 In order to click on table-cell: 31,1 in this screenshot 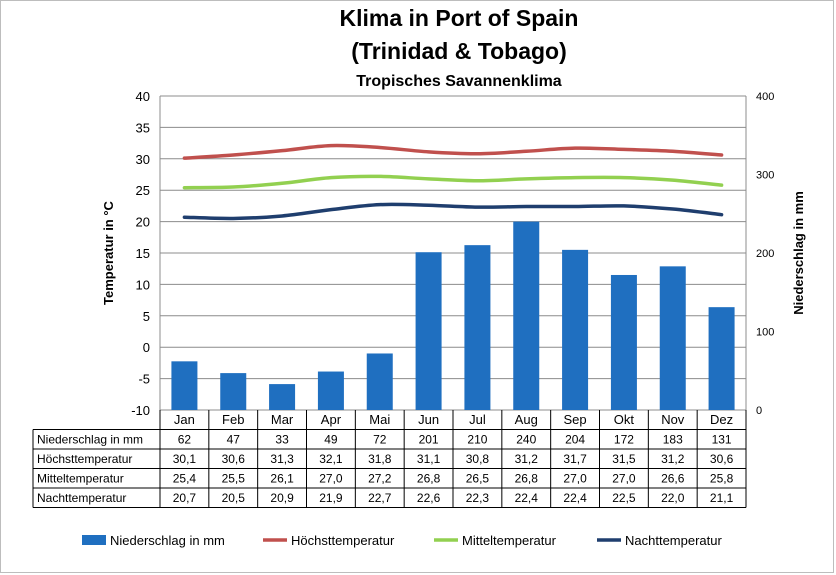, I will do `click(429, 459)`.